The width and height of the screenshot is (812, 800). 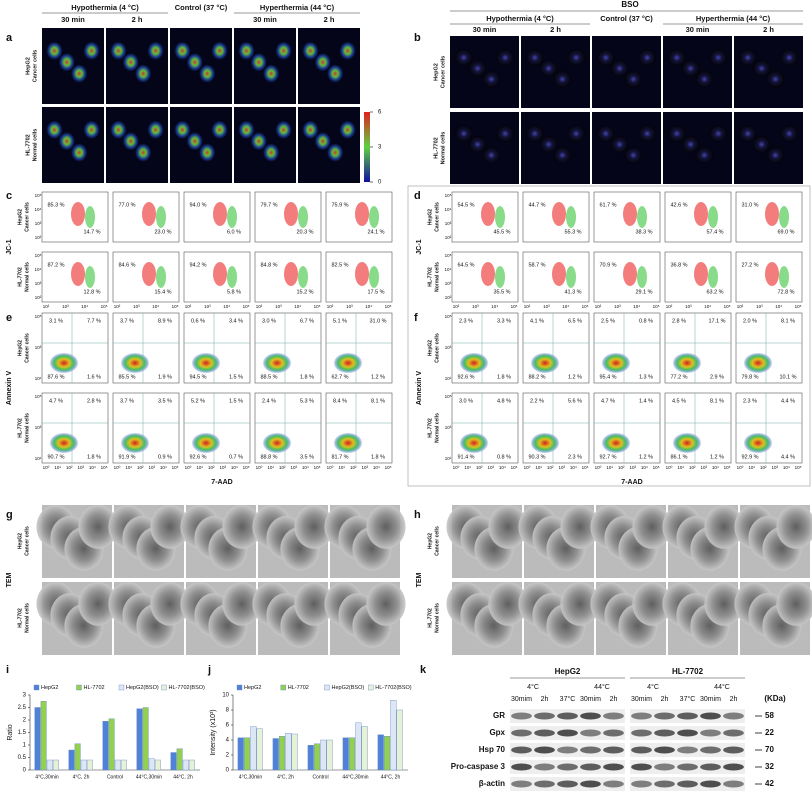 I want to click on percentage: 29.1 %, so click(x=643, y=292).